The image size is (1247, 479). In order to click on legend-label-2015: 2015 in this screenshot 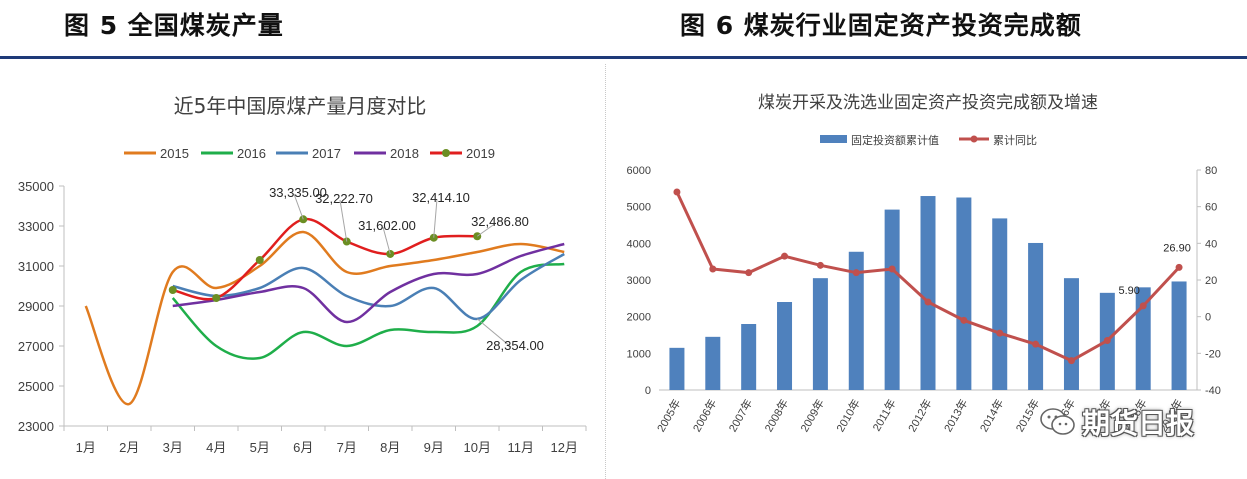, I will do `click(174, 153)`.